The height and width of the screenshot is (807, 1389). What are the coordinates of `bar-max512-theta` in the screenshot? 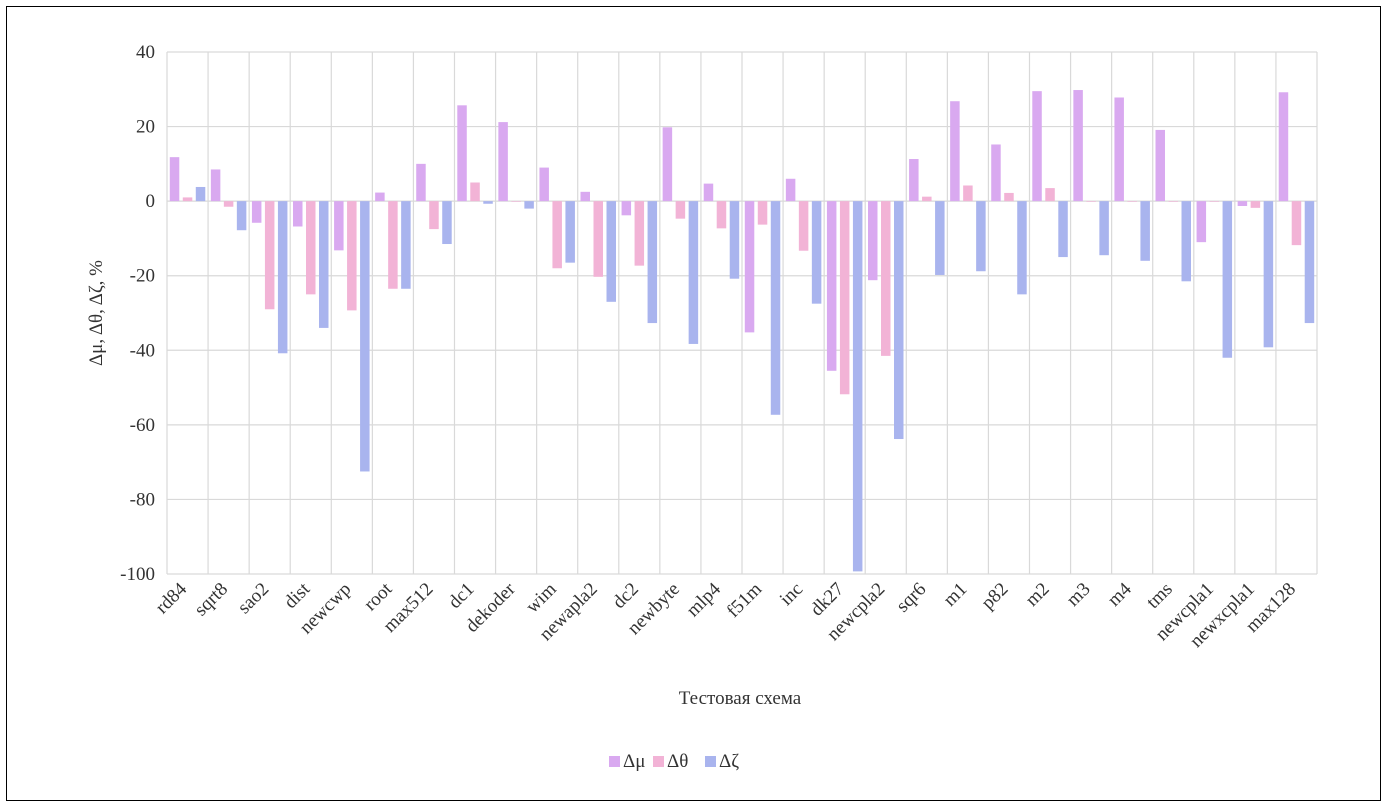 It's located at (434, 215).